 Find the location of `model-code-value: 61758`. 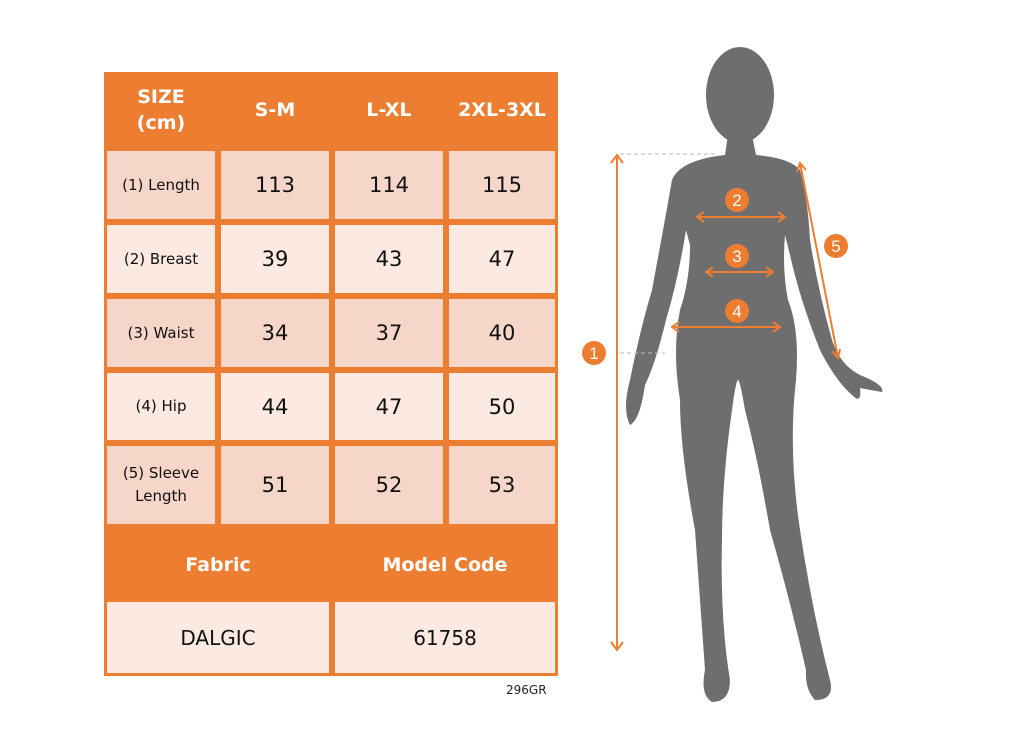

model-code-value: 61758 is located at coordinates (445, 637).